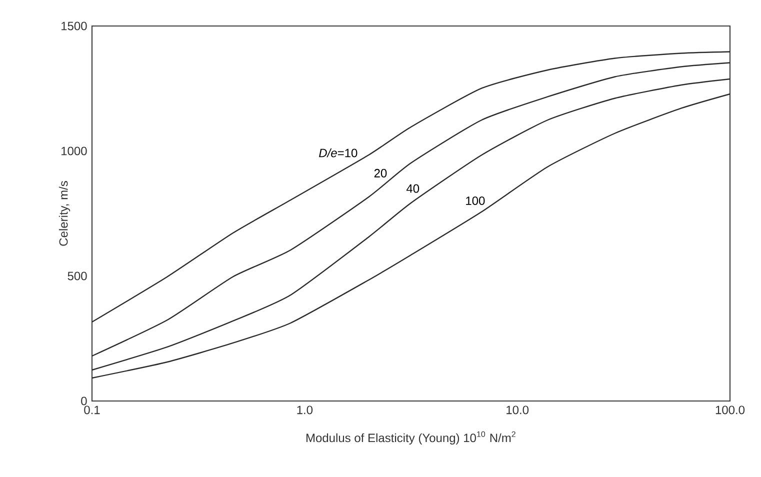 This screenshot has width=761, height=477. Describe the element at coordinates (730, 410) in the screenshot. I see `x-tick-label: 100.0` at that location.